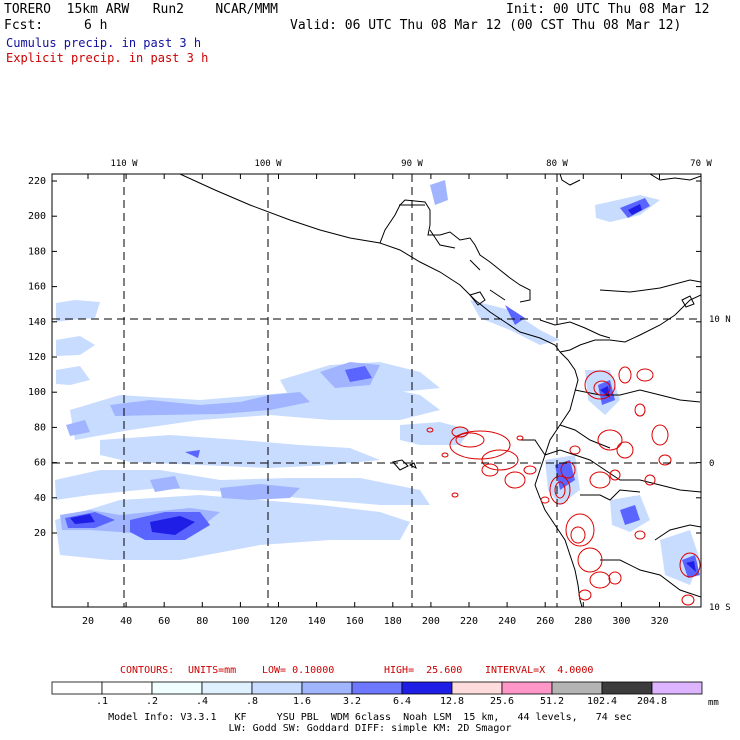 This screenshot has height=740, width=740. I want to click on x-tick-label: 180, so click(393, 621).